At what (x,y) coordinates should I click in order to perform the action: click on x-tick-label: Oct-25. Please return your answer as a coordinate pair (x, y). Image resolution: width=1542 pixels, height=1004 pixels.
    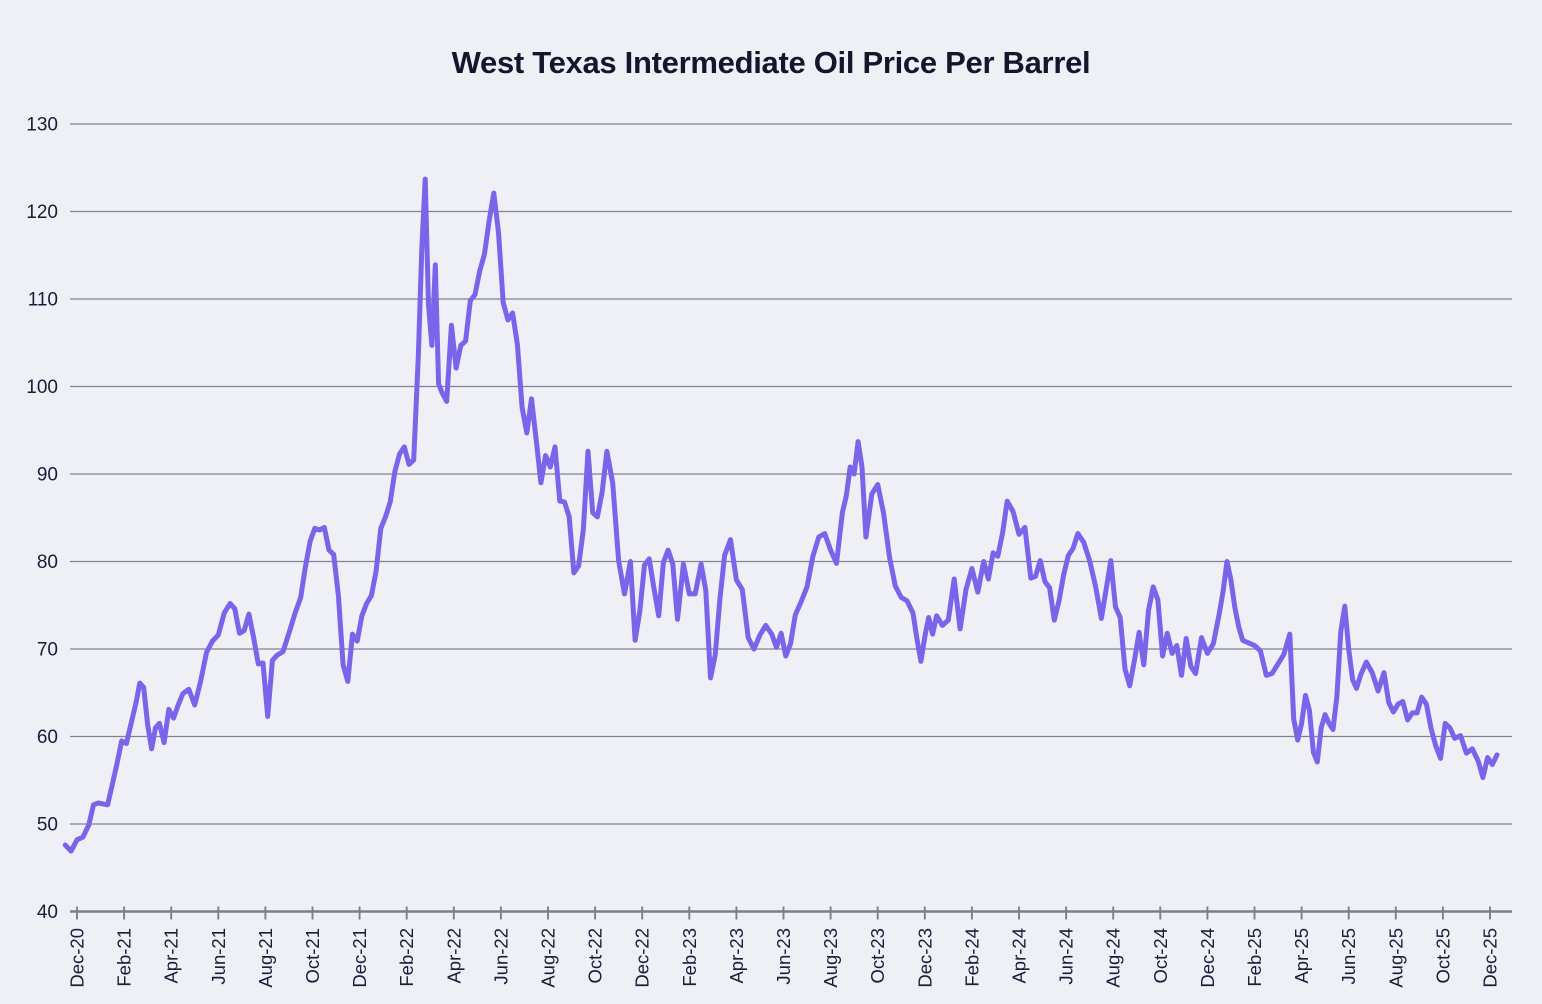
    Looking at the image, I should click on (1442, 956).